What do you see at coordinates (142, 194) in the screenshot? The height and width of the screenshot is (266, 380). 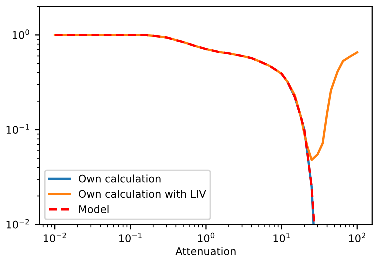 I see `legend-label: Own calculation with LIV` at bounding box center [142, 194].